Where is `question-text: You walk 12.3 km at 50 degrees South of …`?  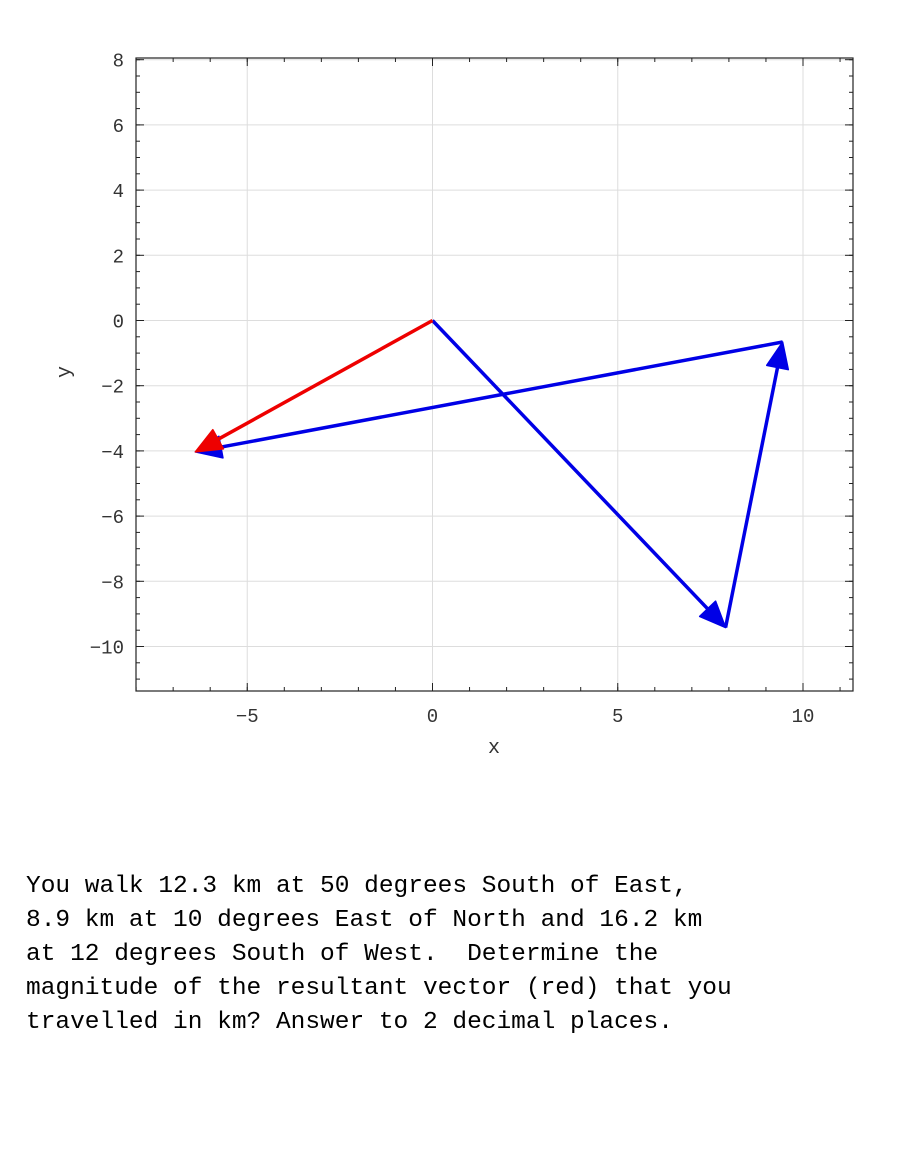 question-text: You walk 12.3 km at 50 degrees South of … is located at coordinates (456, 955).